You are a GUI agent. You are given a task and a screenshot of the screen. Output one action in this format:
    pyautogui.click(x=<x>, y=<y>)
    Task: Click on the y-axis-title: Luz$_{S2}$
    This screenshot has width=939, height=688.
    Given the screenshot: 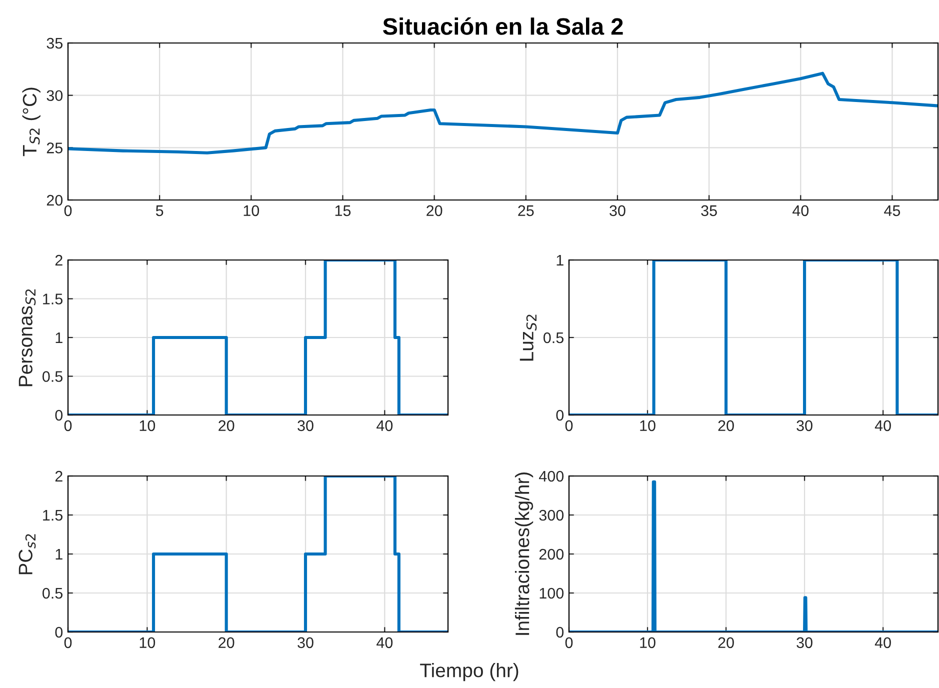 What is the action you would take?
    pyautogui.click(x=528, y=337)
    